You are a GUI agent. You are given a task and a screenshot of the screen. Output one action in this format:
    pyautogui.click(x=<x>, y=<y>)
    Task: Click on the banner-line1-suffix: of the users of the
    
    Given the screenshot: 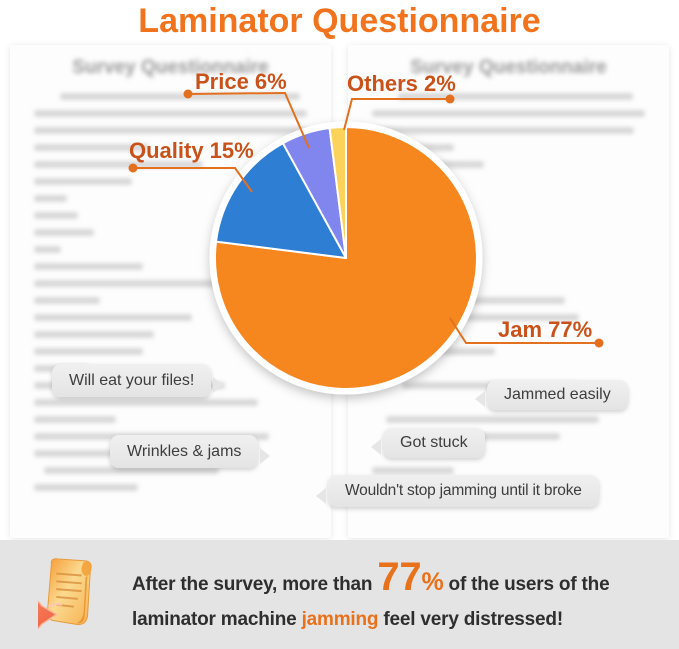 What is the action you would take?
    pyautogui.click(x=526, y=584)
    